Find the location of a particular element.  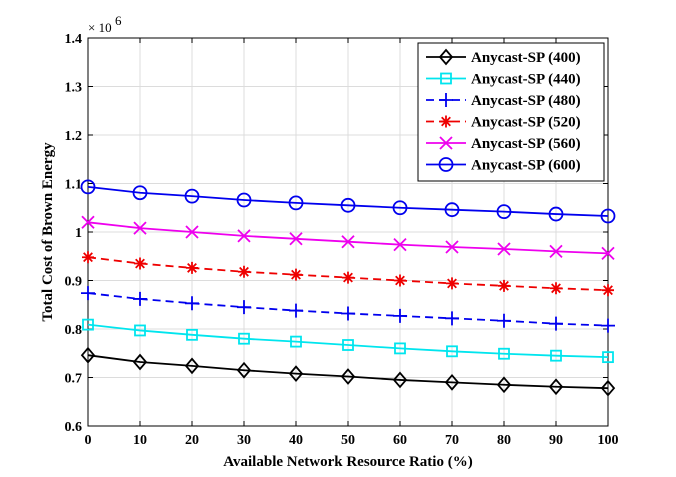

legend-item: Anycast-SP (480) is located at coordinates (503, 101).